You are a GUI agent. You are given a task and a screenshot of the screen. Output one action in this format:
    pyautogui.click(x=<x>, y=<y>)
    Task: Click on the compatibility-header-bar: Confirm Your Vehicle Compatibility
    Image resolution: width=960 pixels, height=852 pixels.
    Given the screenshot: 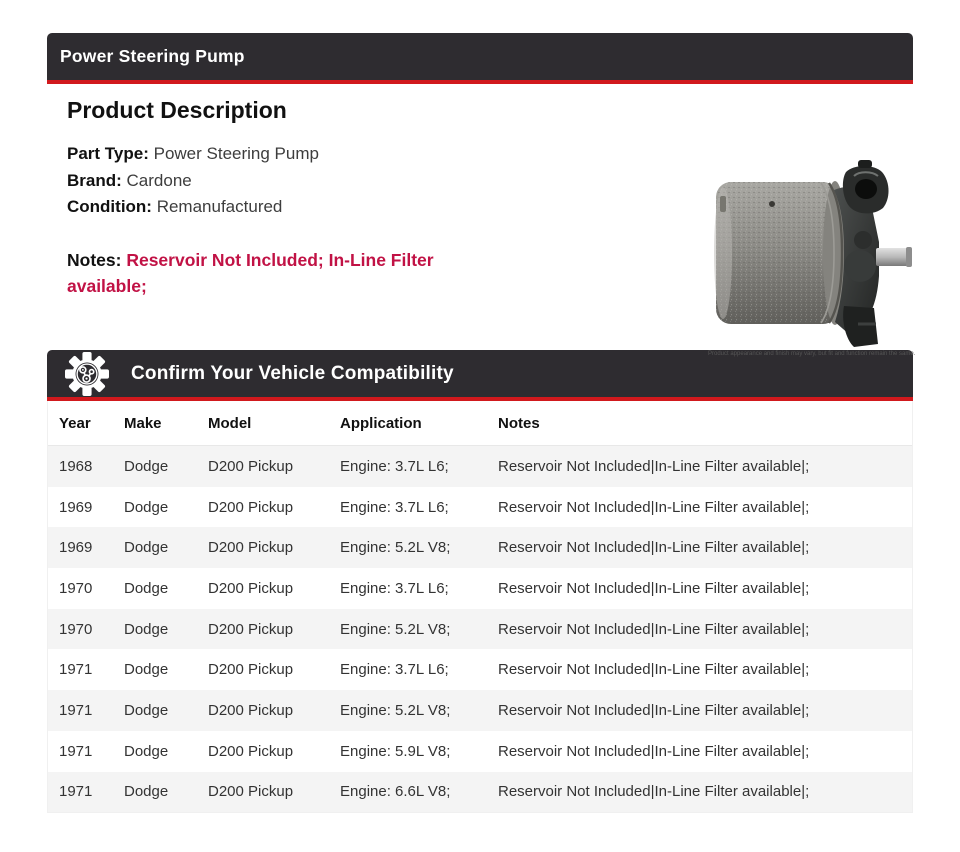 What is the action you would take?
    pyautogui.click(x=480, y=375)
    